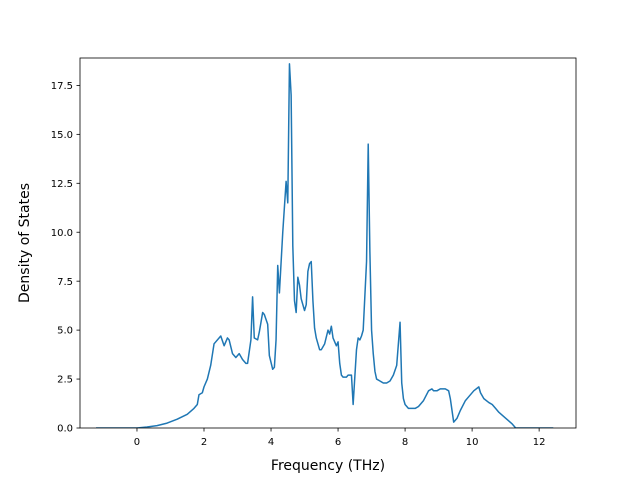  I want to click on x-axis-label: Frequency (THz), so click(328, 466).